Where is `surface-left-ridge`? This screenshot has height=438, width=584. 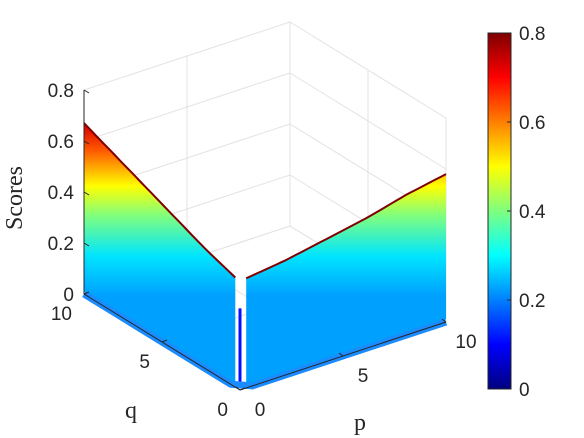
surface-left-ridge is located at coordinates (159, 200).